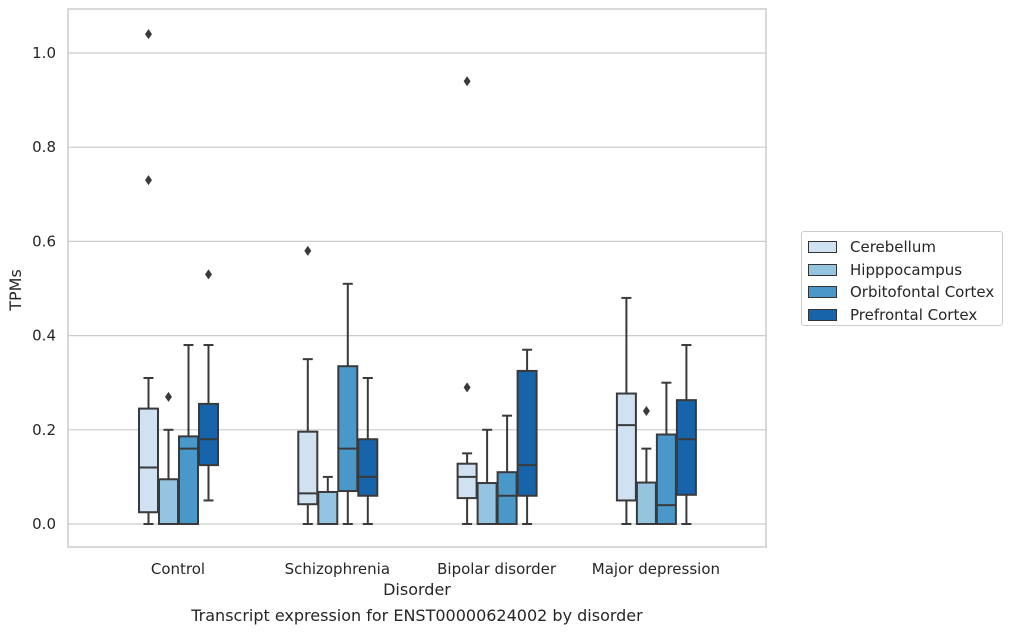 This screenshot has height=634, width=1014. What do you see at coordinates (44, 524) in the screenshot?
I see `y-tick-label: 0.0` at bounding box center [44, 524].